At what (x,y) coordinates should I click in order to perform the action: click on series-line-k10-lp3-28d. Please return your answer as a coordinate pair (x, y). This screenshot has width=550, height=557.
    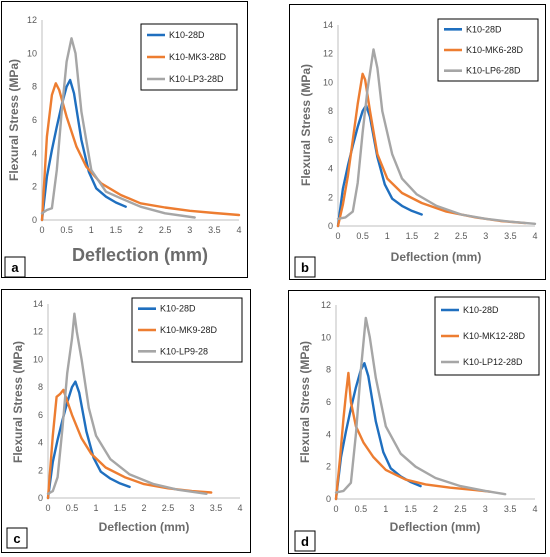
    Looking at the image, I should click on (118, 128).